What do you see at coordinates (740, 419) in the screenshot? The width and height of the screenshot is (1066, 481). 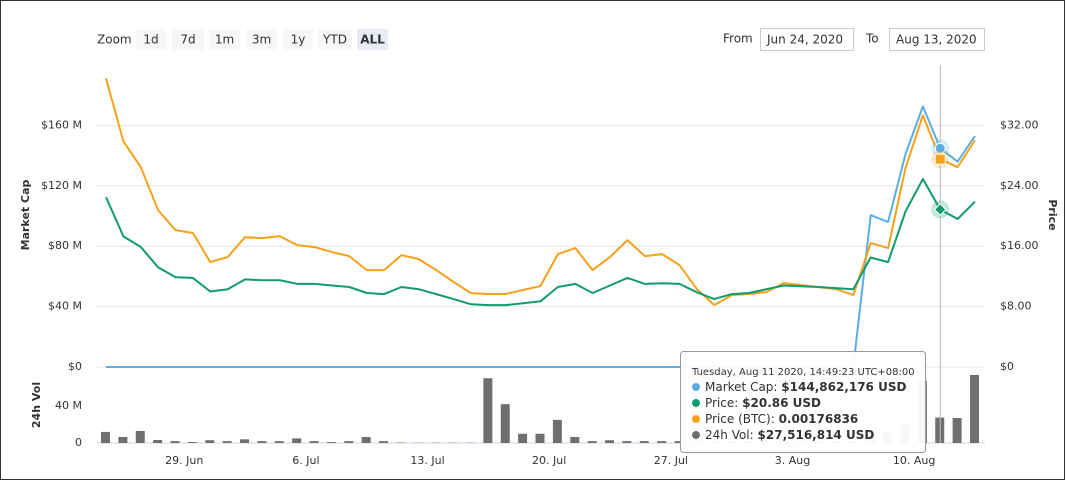 I see `tooltip-row-label: Price (BTC):` at bounding box center [740, 419].